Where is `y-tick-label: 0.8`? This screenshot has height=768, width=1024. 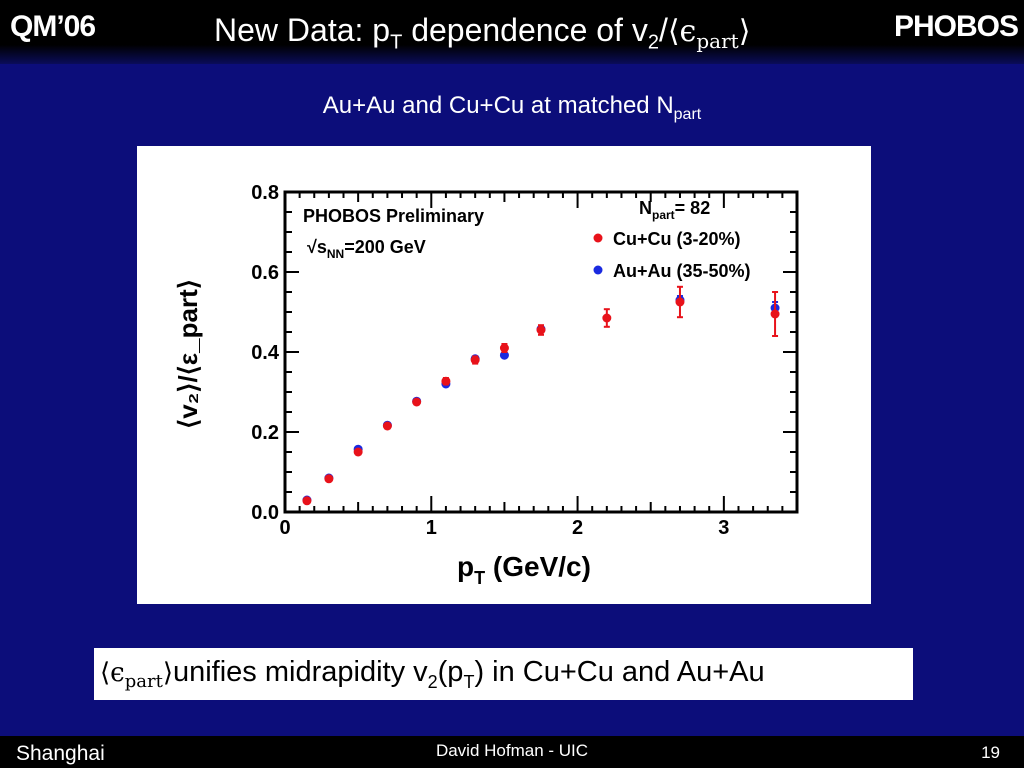 y-tick-label: 0.8 is located at coordinates (265, 193).